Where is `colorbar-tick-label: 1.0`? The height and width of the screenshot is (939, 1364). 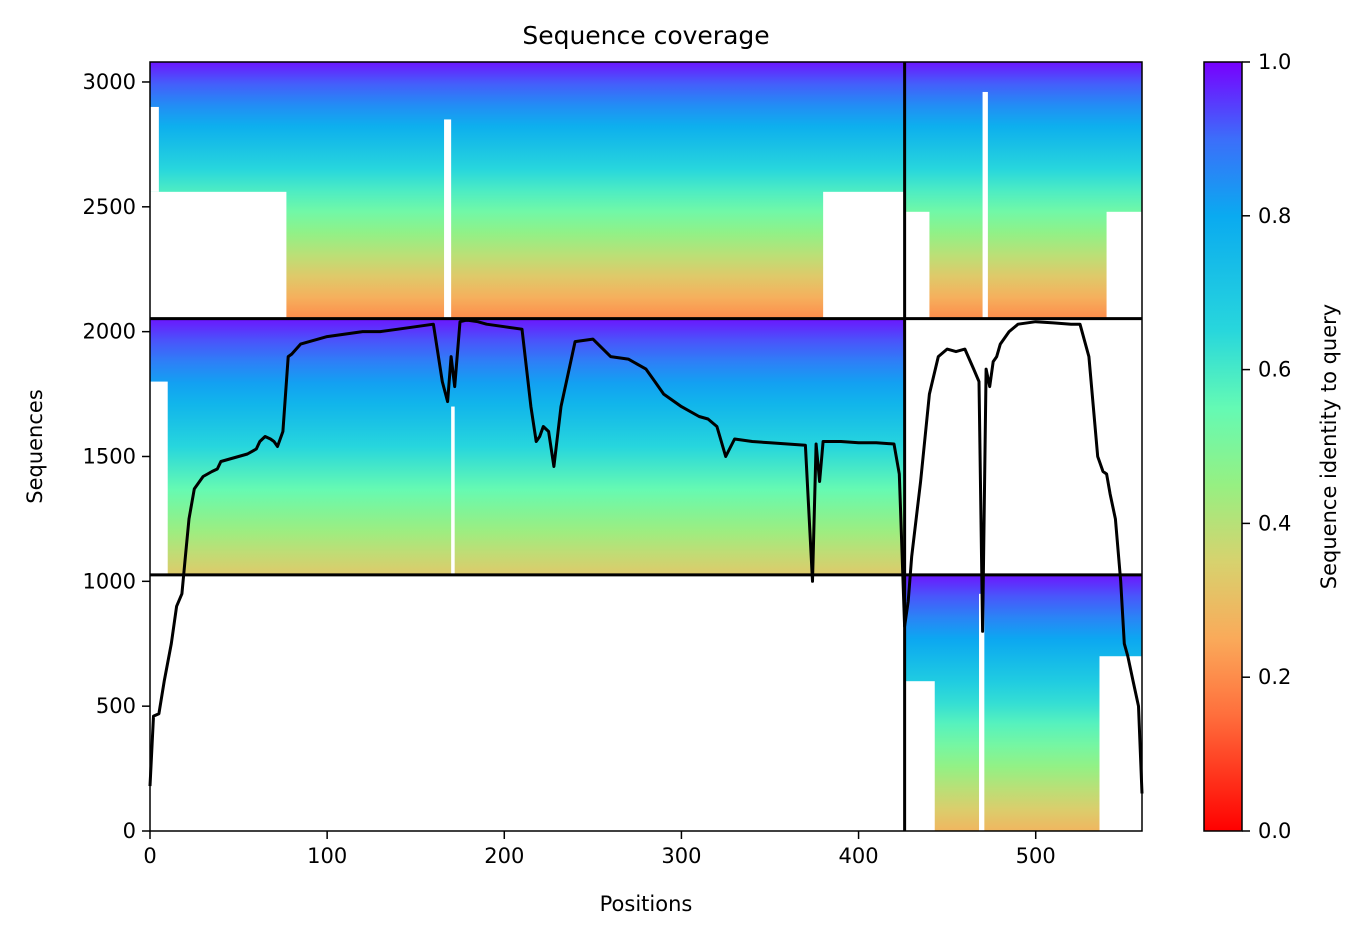
colorbar-tick-label: 1.0 is located at coordinates (1274, 62).